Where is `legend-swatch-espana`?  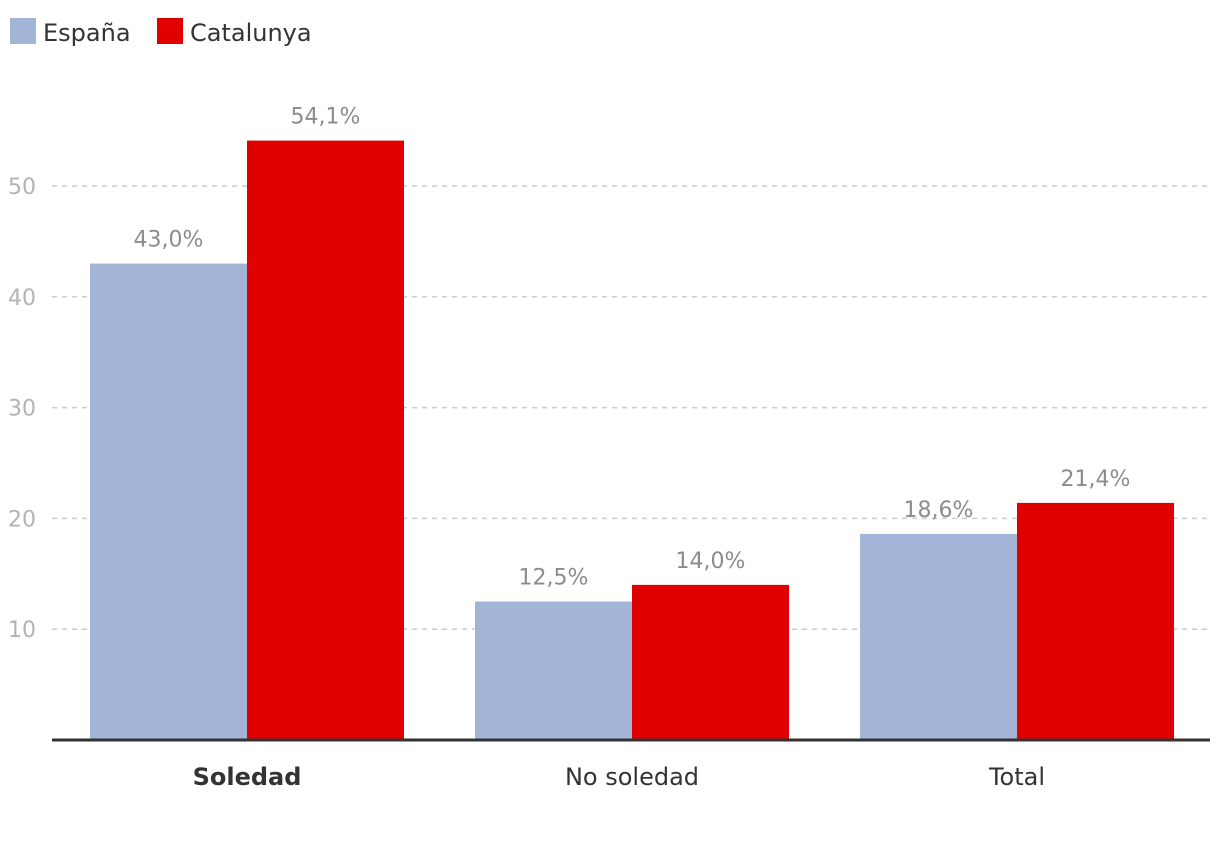
legend-swatch-espana is located at coordinates (23, 31).